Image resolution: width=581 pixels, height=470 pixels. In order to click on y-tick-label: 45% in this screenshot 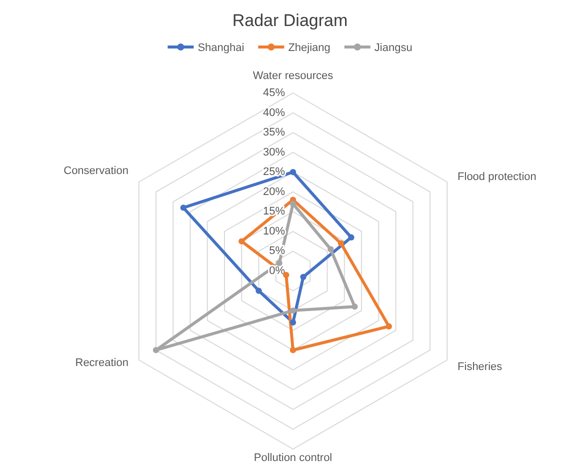, I will do `click(274, 93)`.